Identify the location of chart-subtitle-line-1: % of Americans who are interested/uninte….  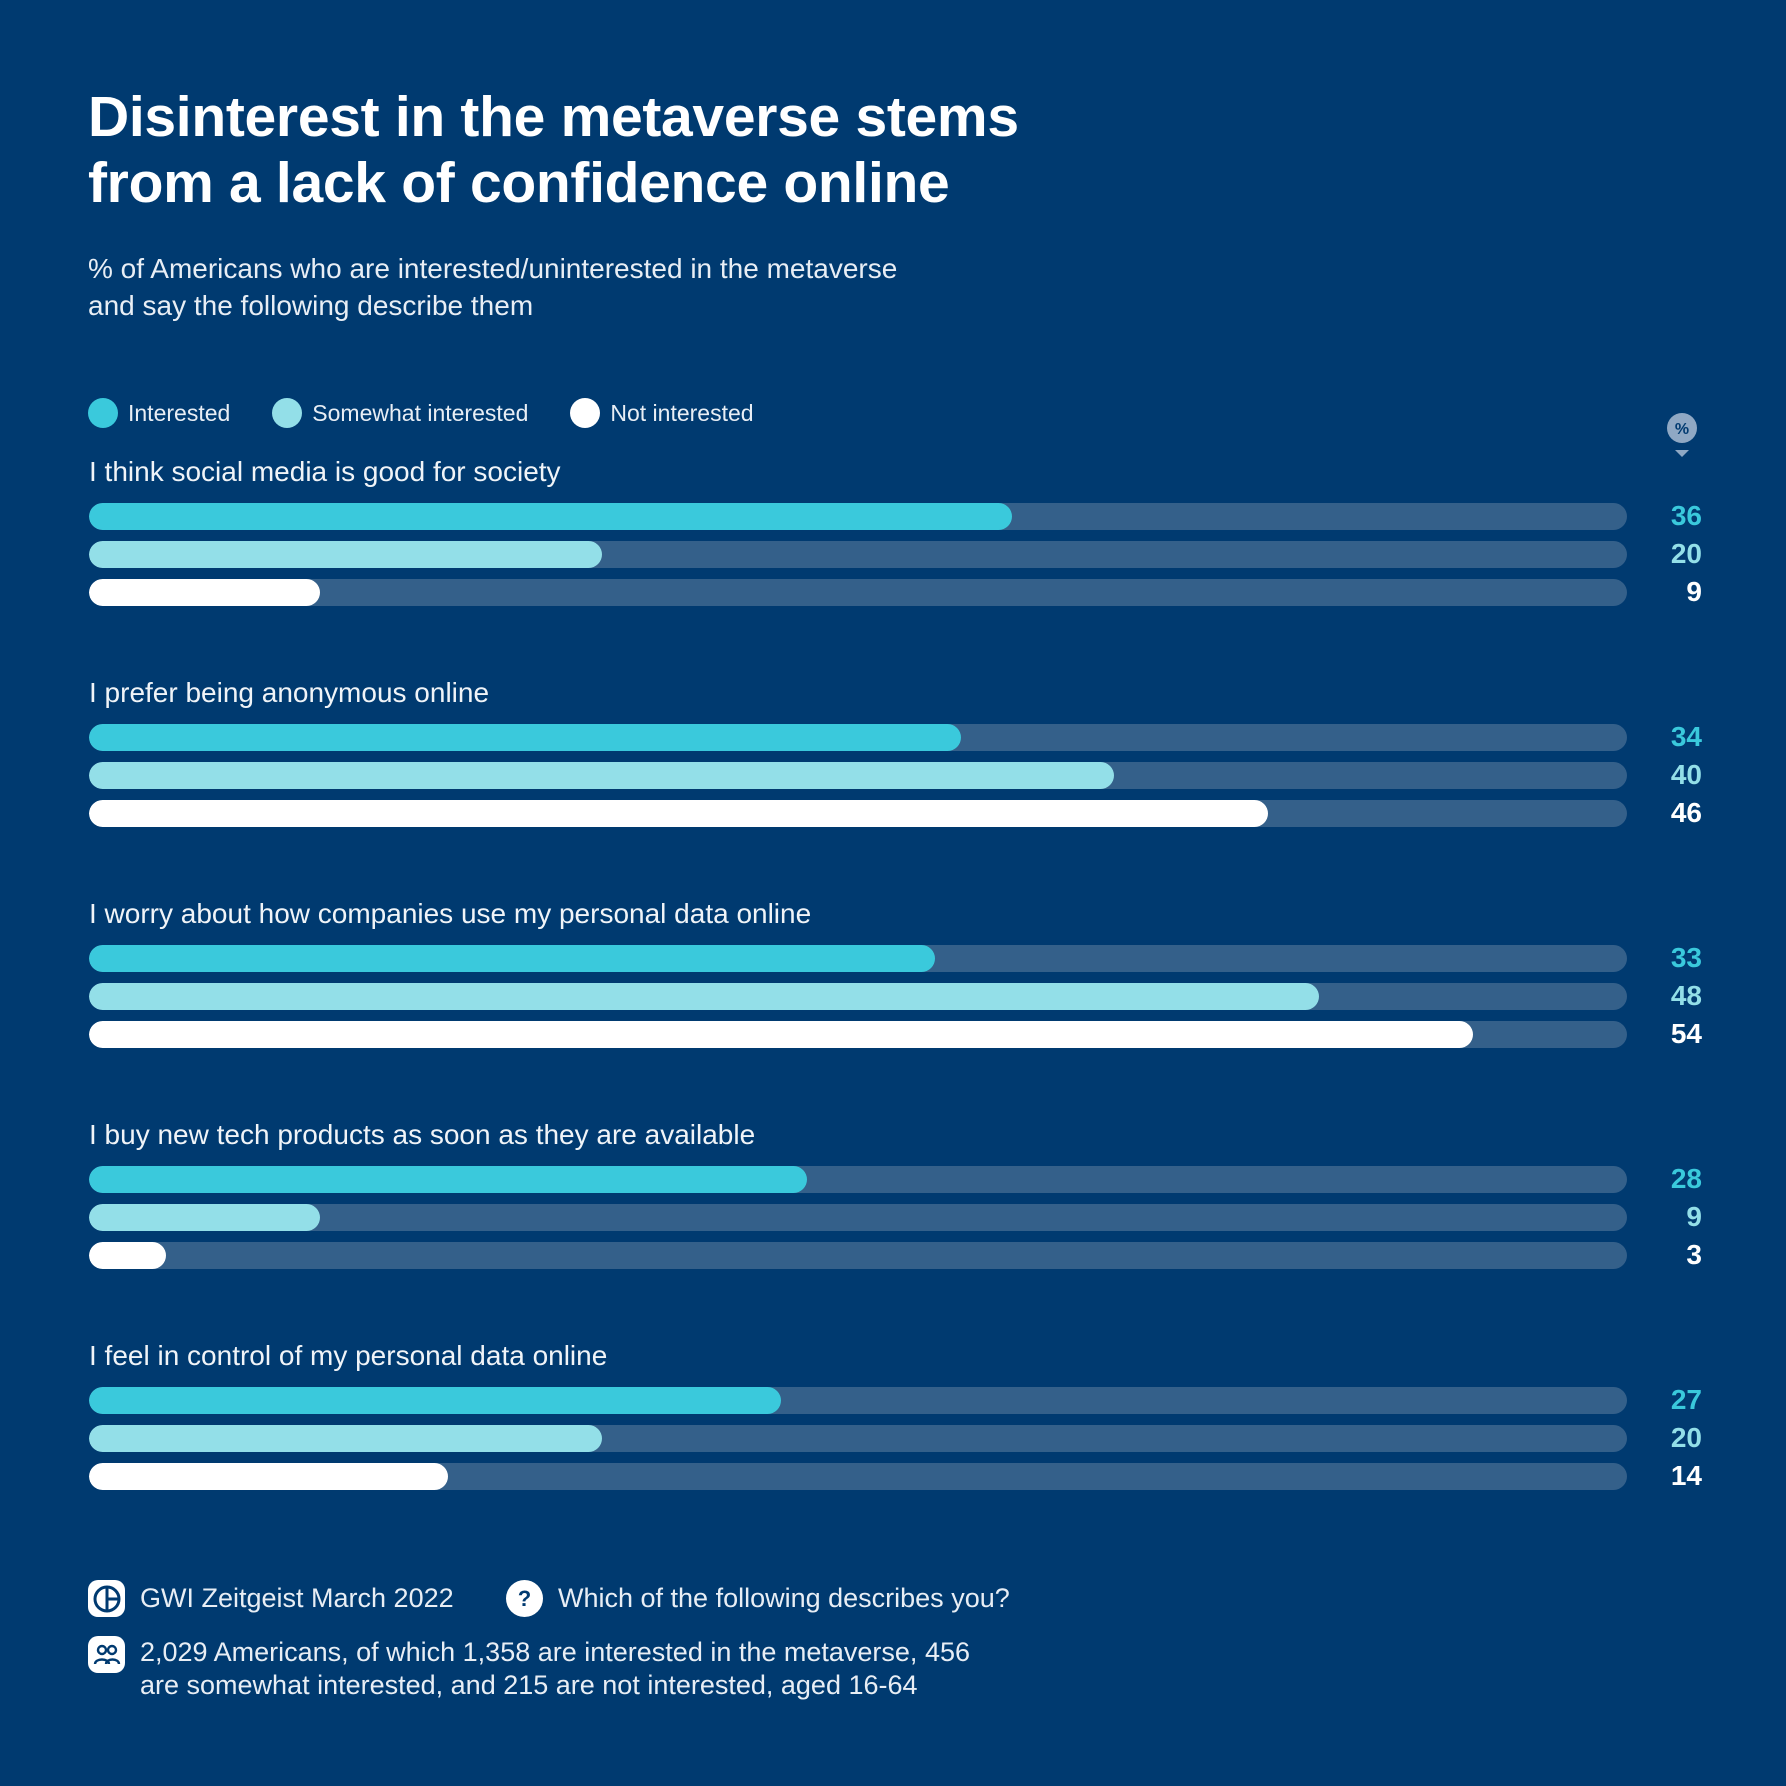
(493, 268).